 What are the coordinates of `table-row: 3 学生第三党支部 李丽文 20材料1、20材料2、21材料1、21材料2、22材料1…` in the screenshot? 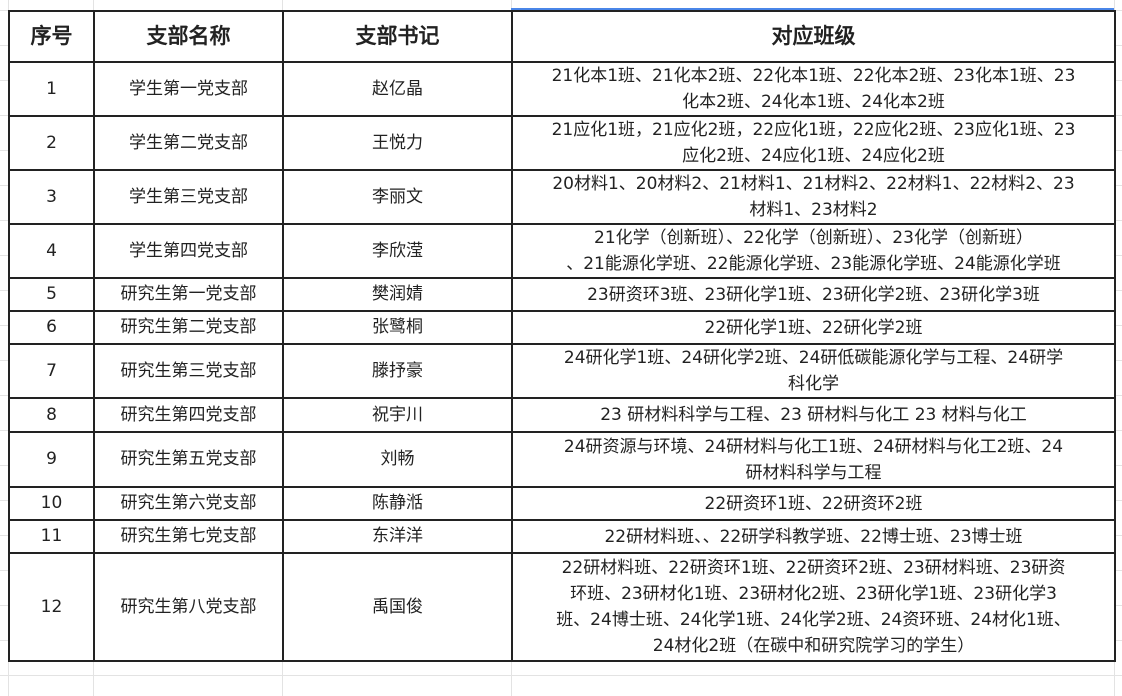 It's located at (562, 197).